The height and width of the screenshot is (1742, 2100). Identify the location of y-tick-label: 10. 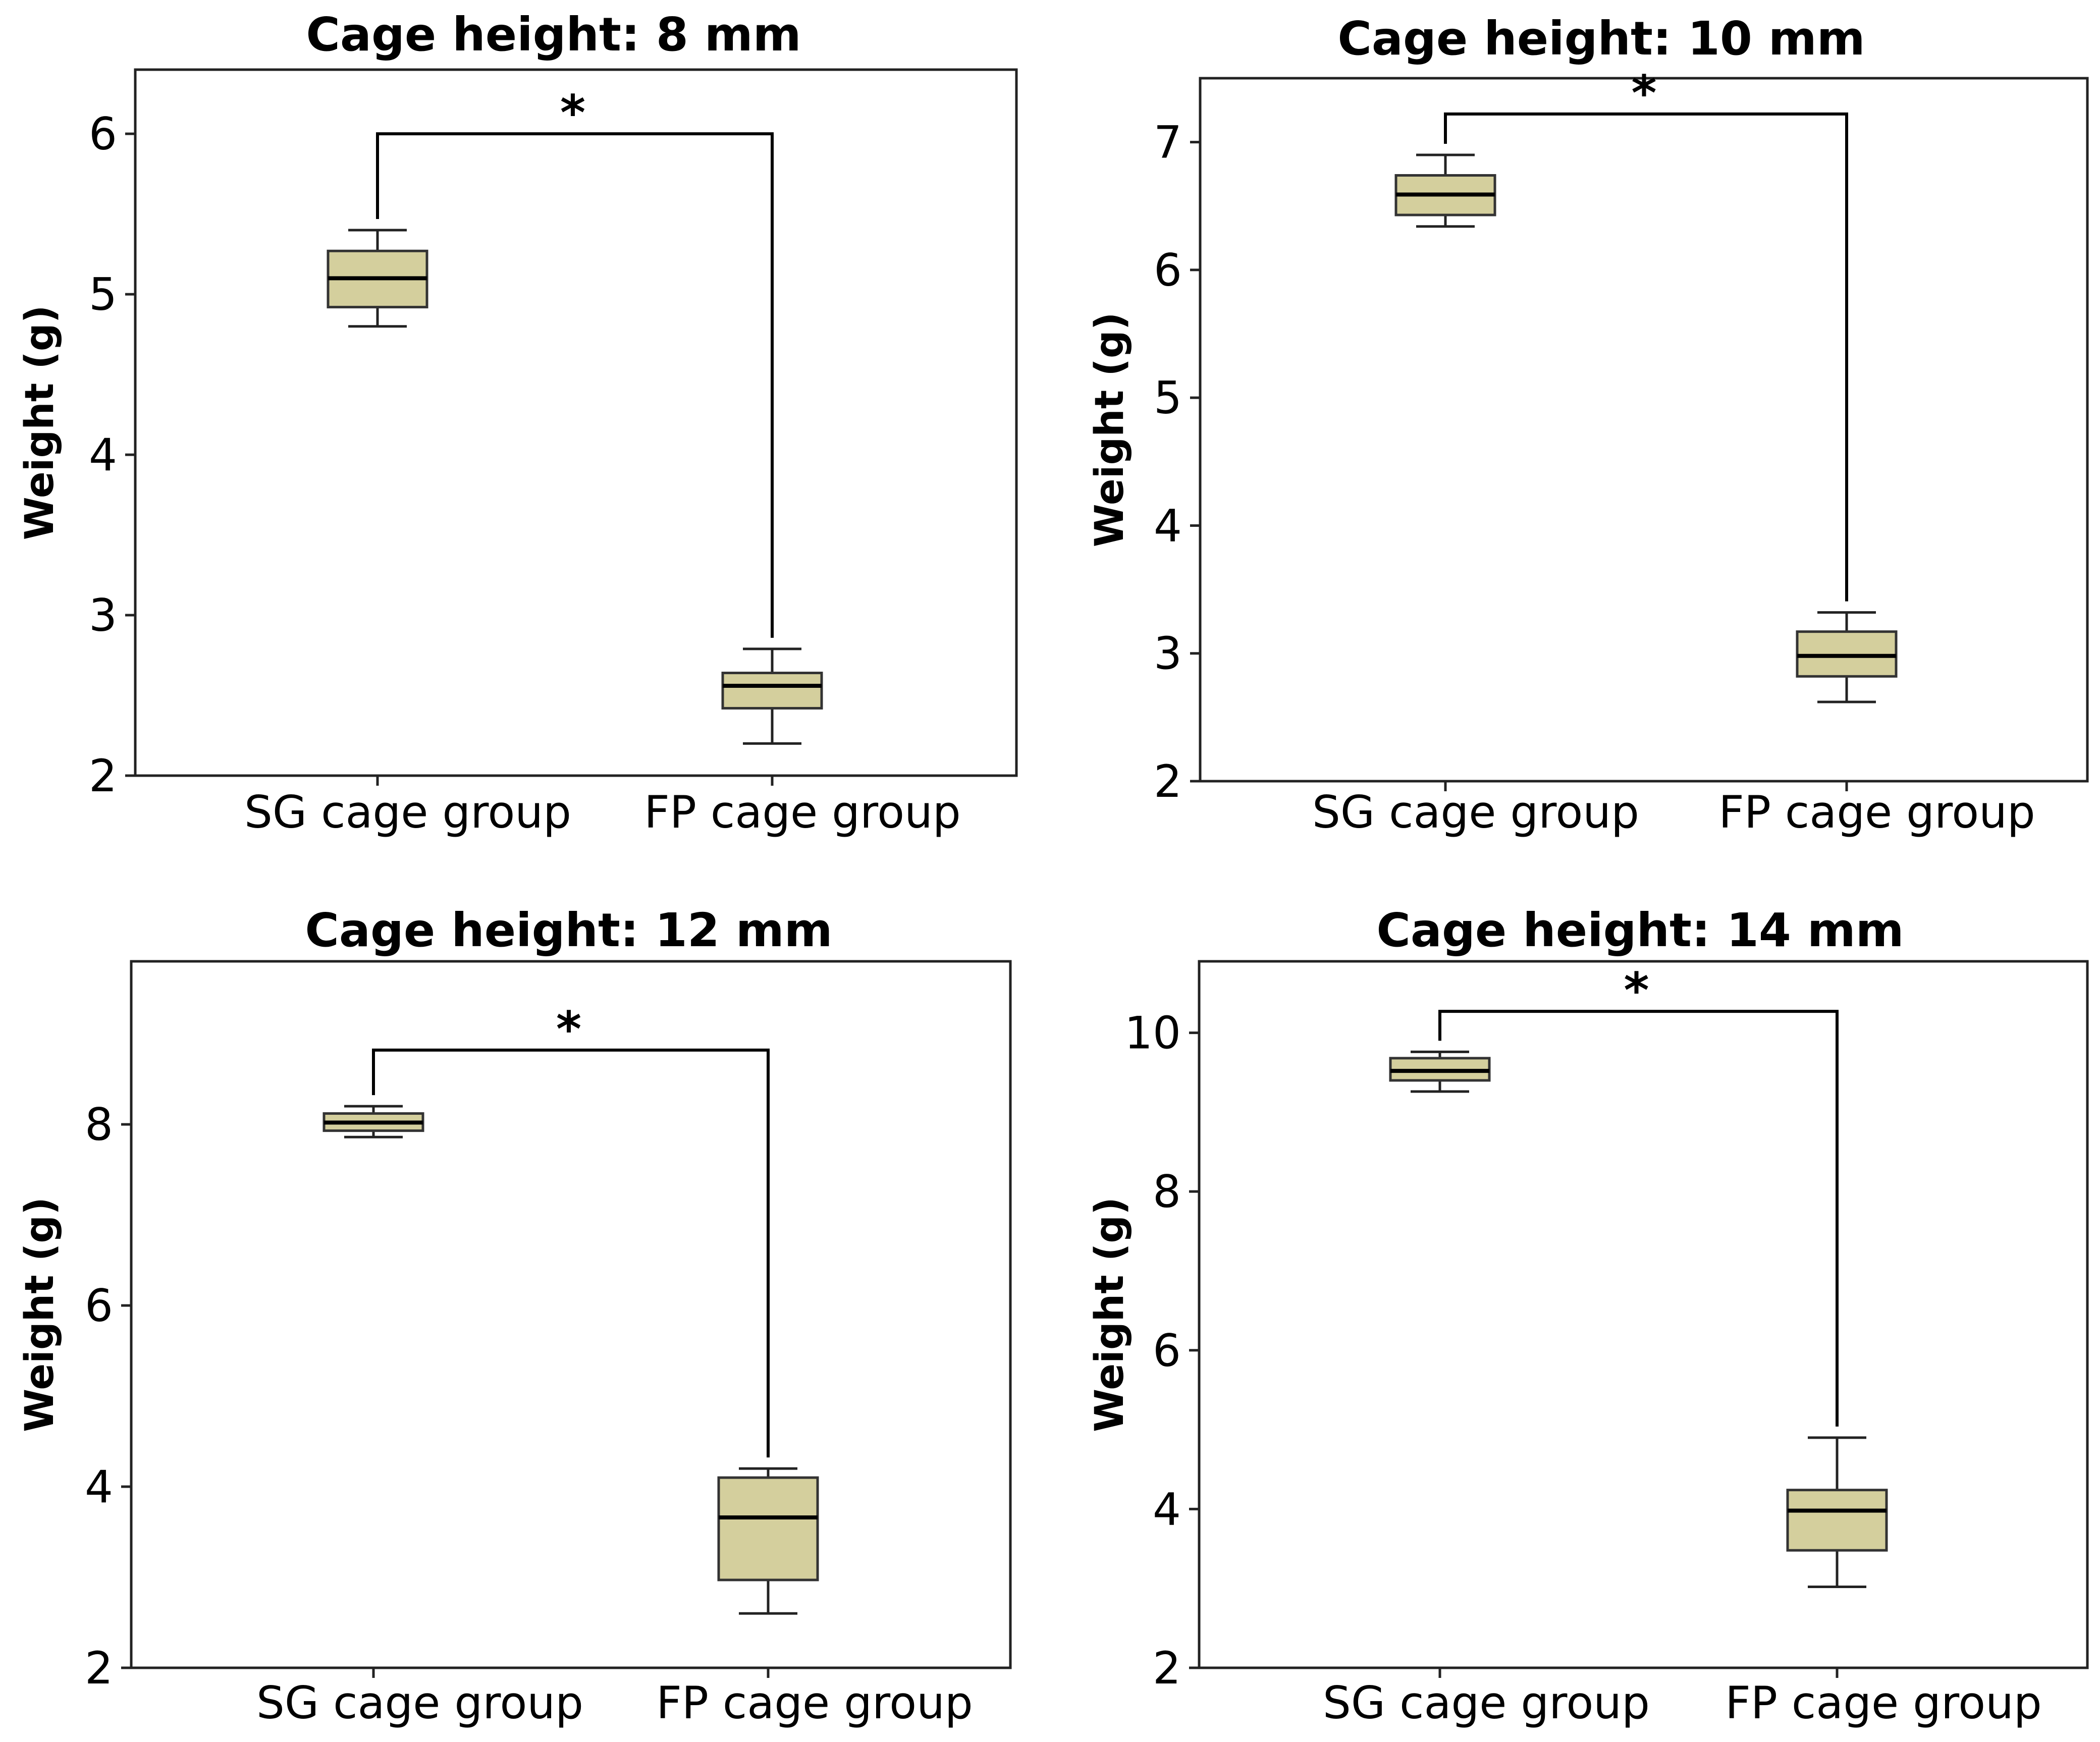
(1152, 1033).